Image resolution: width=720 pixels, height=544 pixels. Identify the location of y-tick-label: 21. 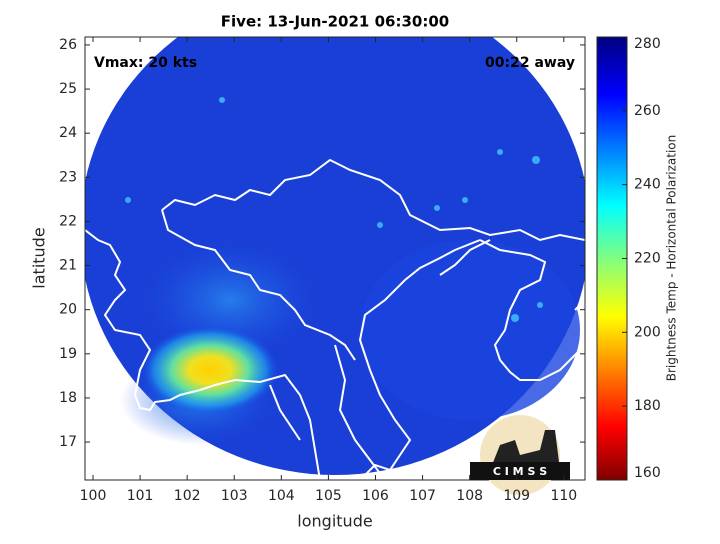
(68, 266).